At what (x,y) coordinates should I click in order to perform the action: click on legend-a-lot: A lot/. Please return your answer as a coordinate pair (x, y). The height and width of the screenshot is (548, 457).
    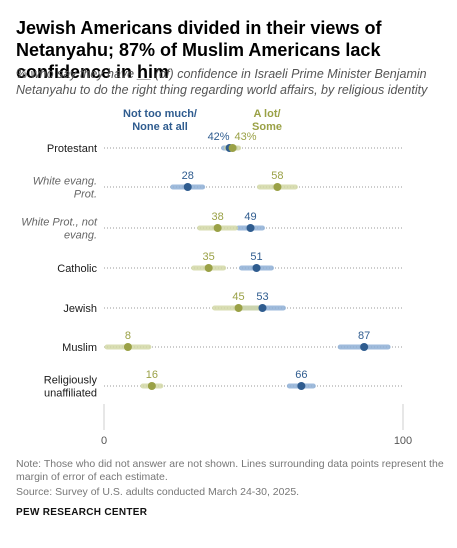
    Looking at the image, I should click on (266, 114).